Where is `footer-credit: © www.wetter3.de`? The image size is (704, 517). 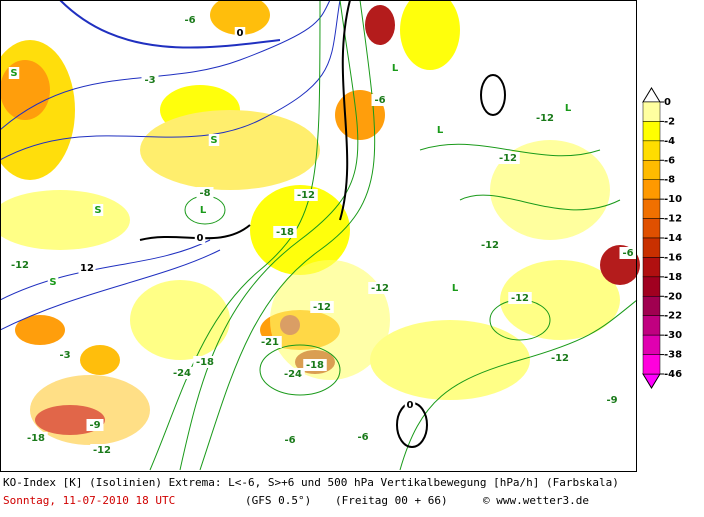 footer-credit: © www.wetter3.de is located at coordinates (536, 500).